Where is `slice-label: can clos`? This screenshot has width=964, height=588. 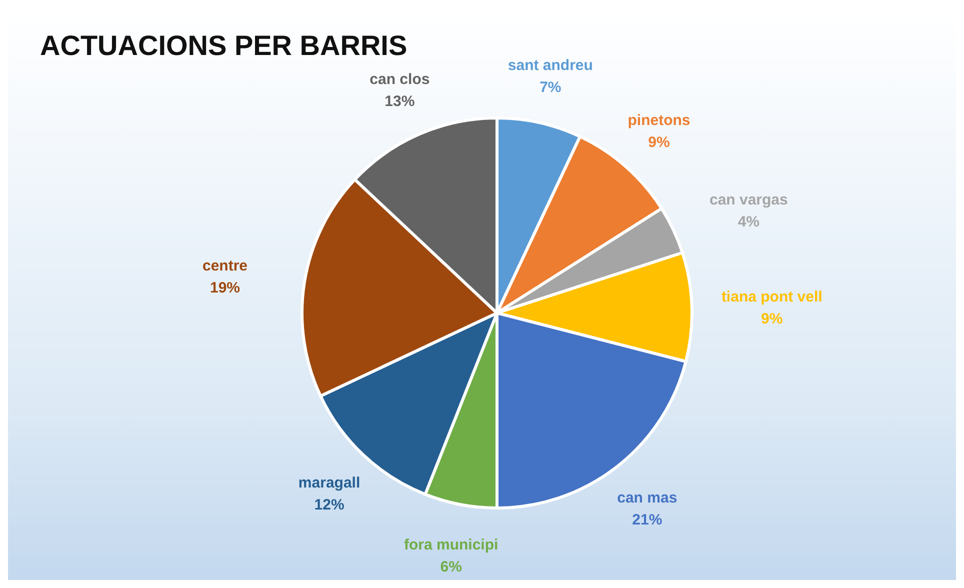
slice-label: can clos is located at coordinates (400, 79).